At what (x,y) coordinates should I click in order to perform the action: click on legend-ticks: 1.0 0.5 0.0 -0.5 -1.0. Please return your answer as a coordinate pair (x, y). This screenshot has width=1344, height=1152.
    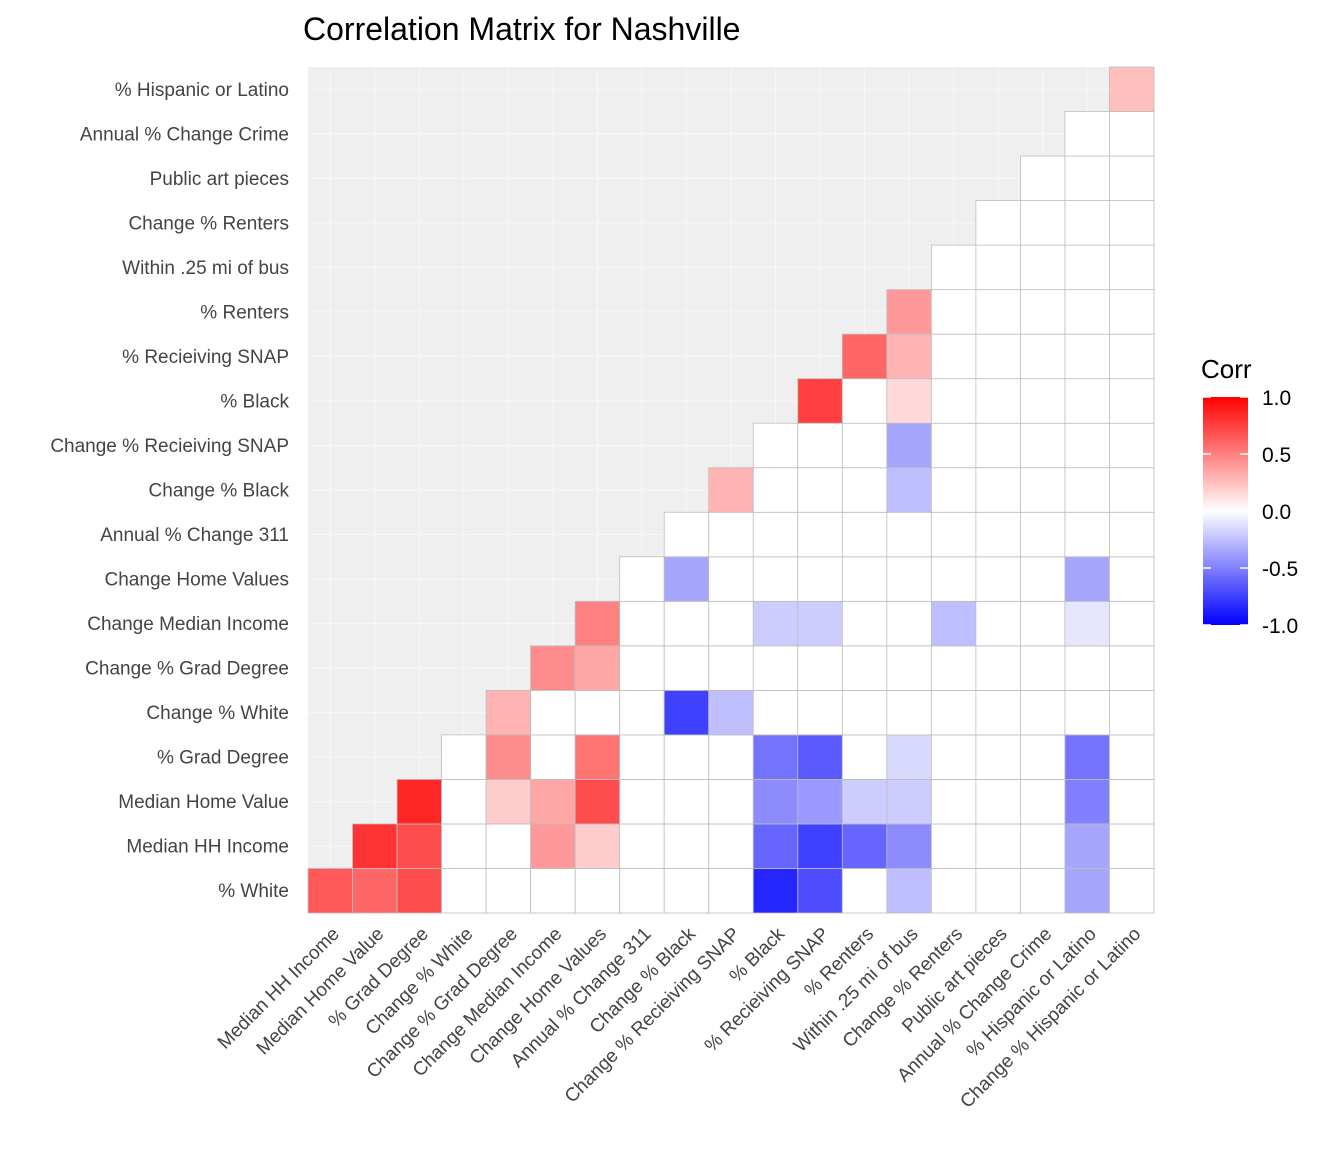
    Looking at the image, I should click on (1250, 512).